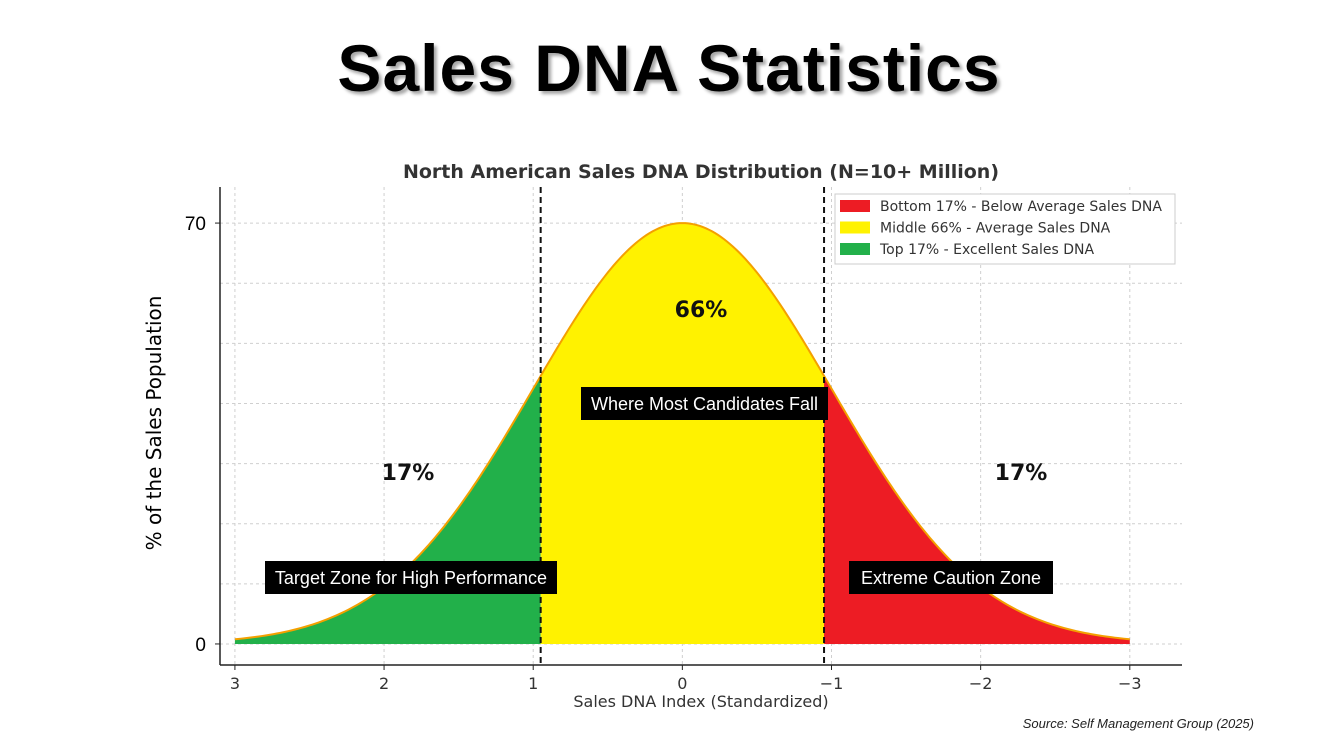 This screenshot has width=1338, height=750. I want to click on pct-label-1: 66%, so click(701, 310).